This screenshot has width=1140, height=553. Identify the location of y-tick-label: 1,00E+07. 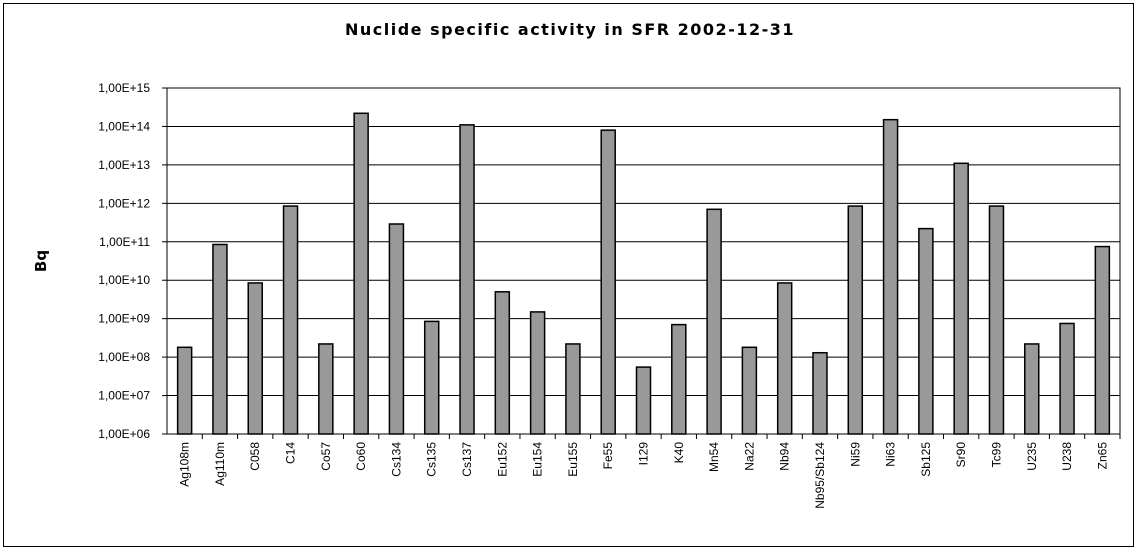
(124, 396).